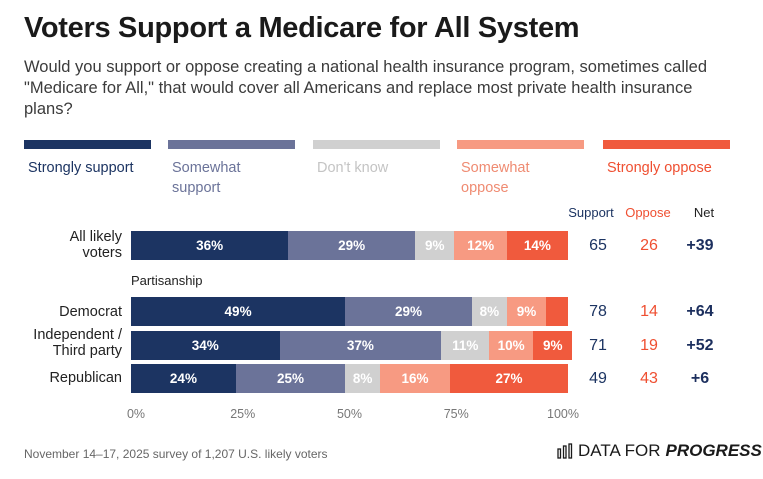 The width and height of the screenshot is (763, 479). What do you see at coordinates (495, 178) in the screenshot?
I see `legend-label: Somewhat oppose` at bounding box center [495, 178].